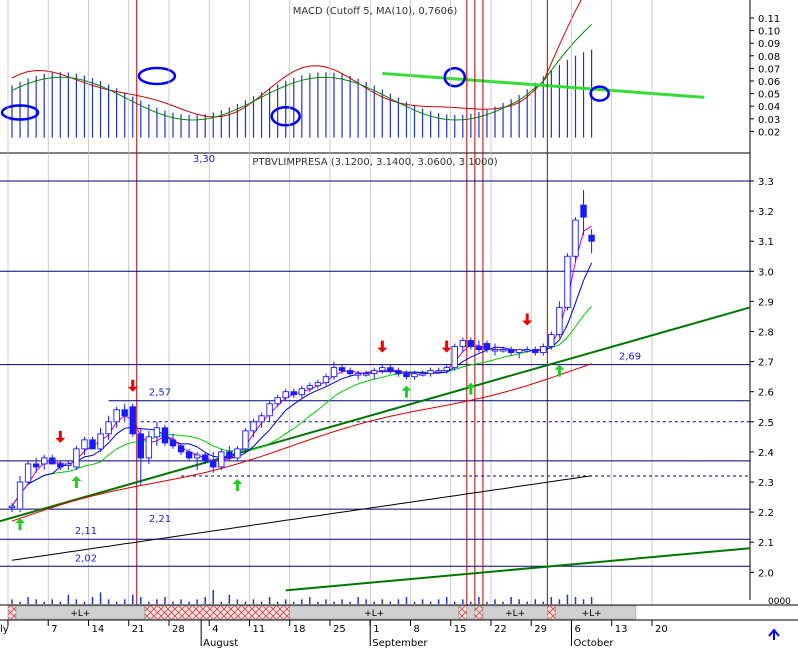 The height and width of the screenshot is (649, 798). Describe the element at coordinates (774, 634) in the screenshot. I see `scroll-up-icon` at that location.